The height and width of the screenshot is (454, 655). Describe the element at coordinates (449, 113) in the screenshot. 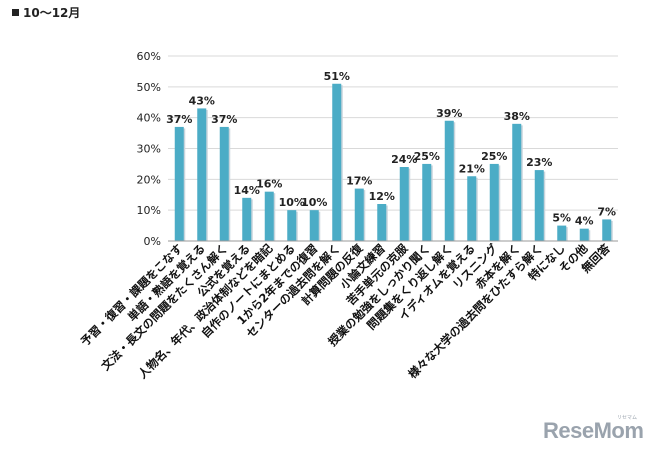

I see `data-label: 39%` at that location.